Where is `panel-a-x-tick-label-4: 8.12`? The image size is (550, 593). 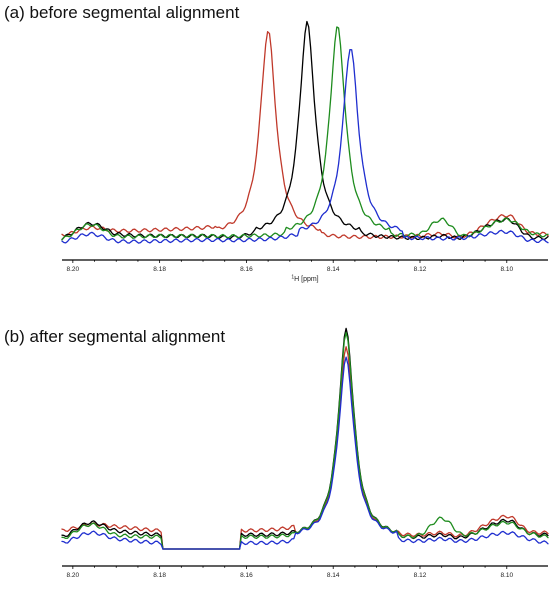
panel-a-x-tick-label-4: 8.12 is located at coordinates (420, 269).